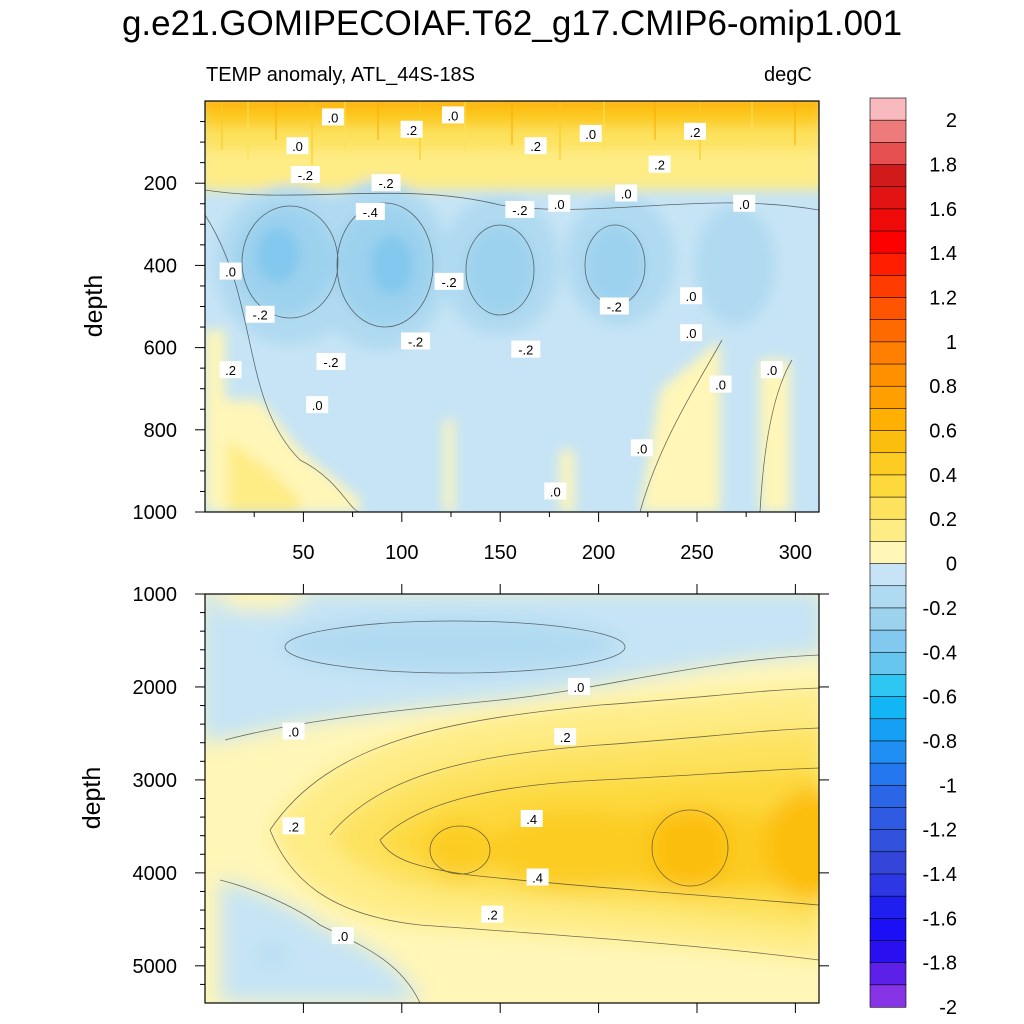  What do you see at coordinates (94, 306) in the screenshot?
I see `upper-y-axis-title: depth` at bounding box center [94, 306].